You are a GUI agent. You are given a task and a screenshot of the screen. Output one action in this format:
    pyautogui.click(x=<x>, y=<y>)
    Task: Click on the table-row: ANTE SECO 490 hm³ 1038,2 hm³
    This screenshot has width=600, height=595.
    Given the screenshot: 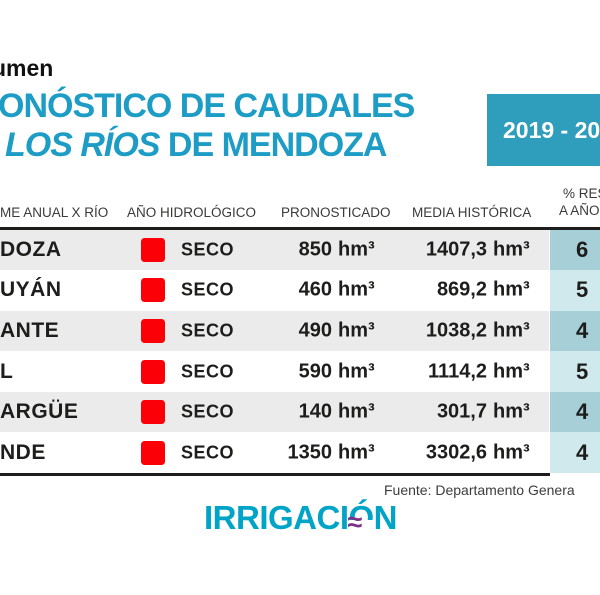 What is the action you would take?
    pyautogui.click(x=274, y=331)
    